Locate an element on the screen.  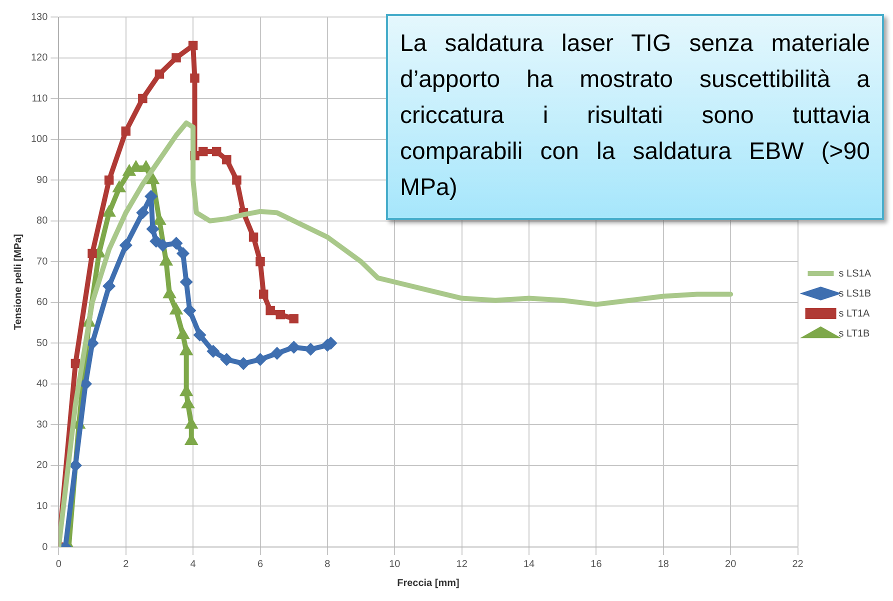
x-tick-label: 18 is located at coordinates (664, 564).